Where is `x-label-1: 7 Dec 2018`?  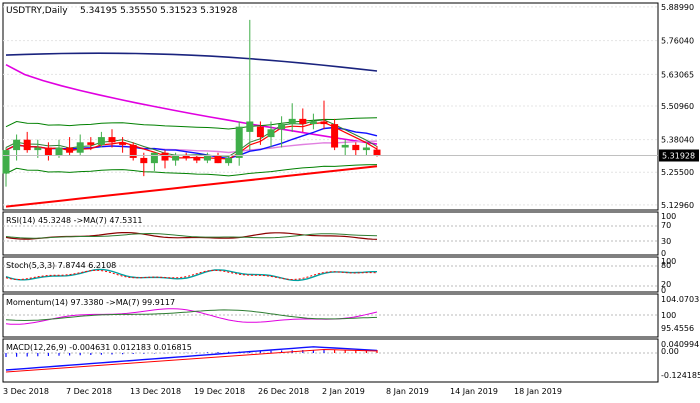 x-label-1: 7 Dec 2018 is located at coordinates (89, 391).